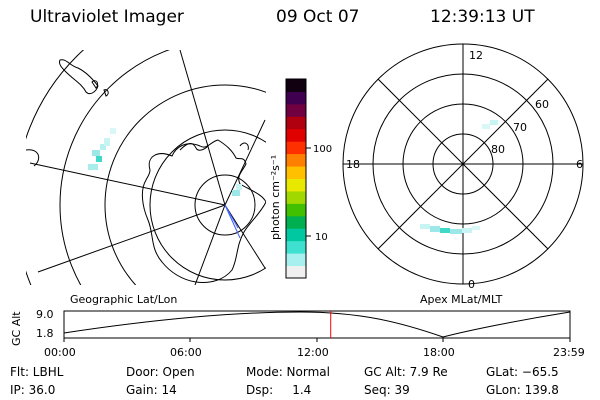 The width and height of the screenshot is (600, 400). What do you see at coordinates (520, 127) in the screenshot?
I see `lat-label-70: 70` at bounding box center [520, 127].